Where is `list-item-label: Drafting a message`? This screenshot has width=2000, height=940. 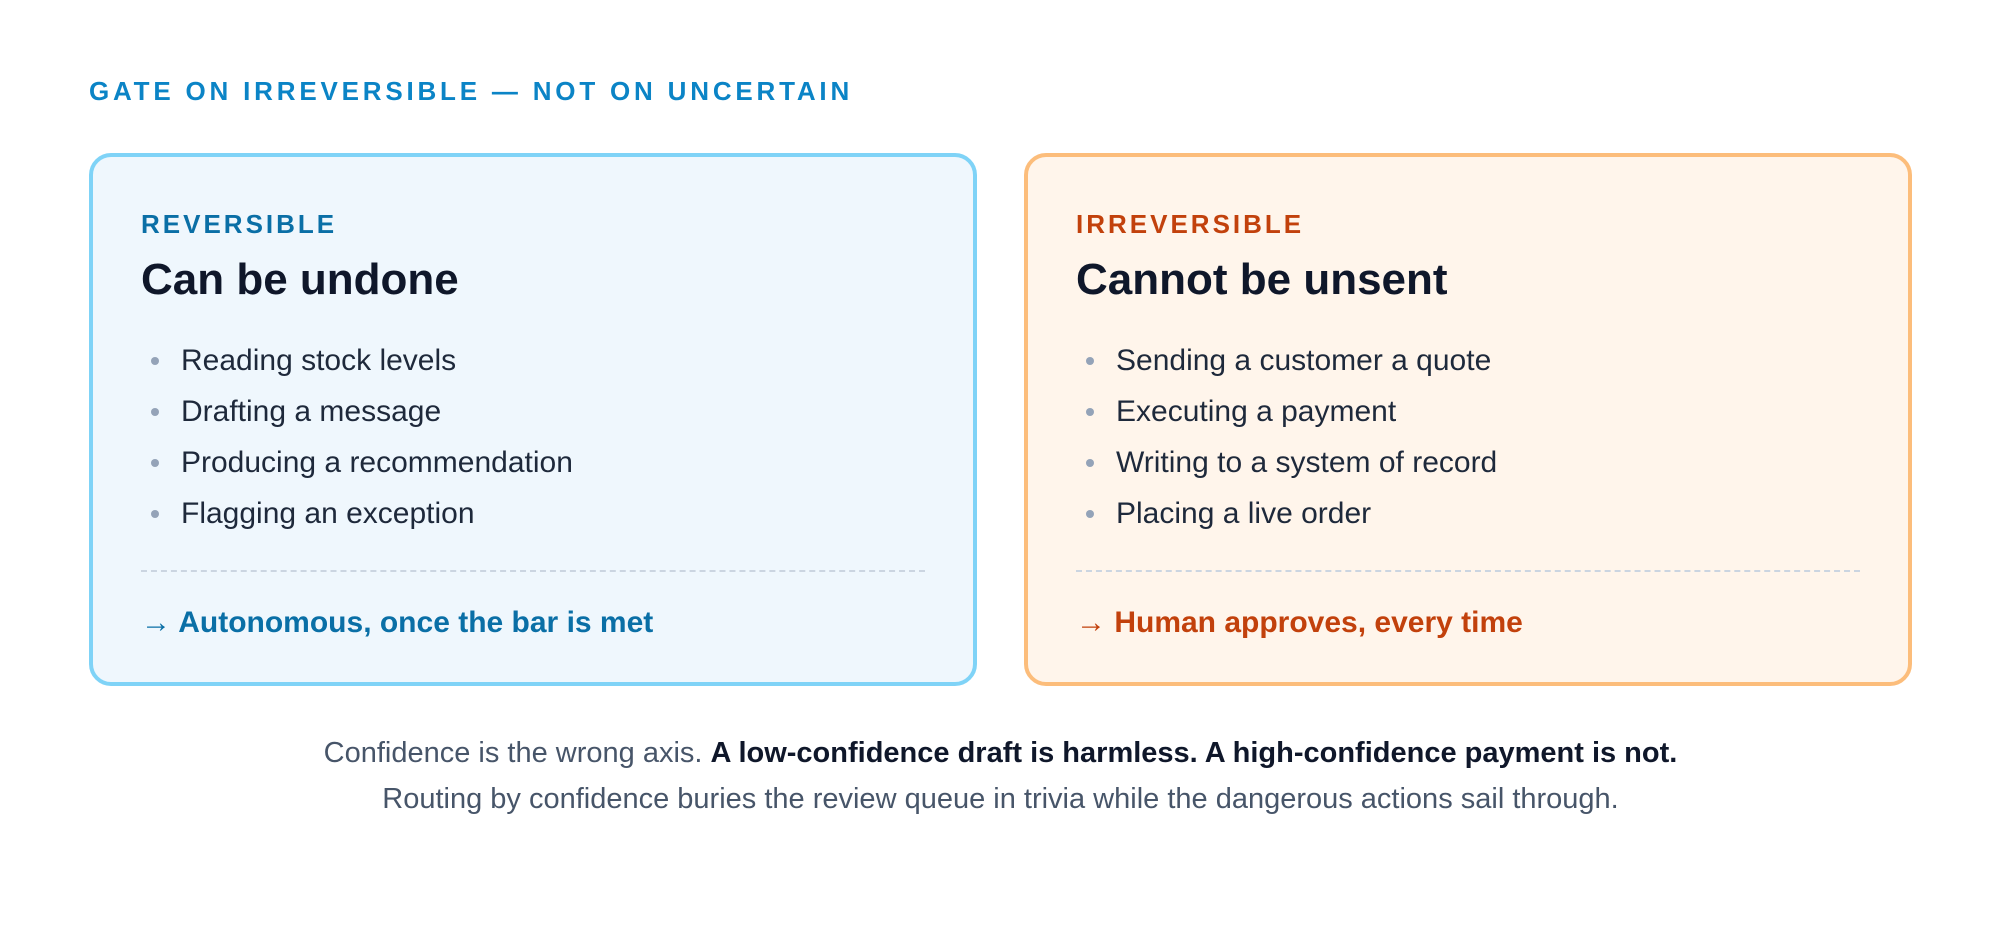
list-item-label: Drafting a message is located at coordinates (311, 411).